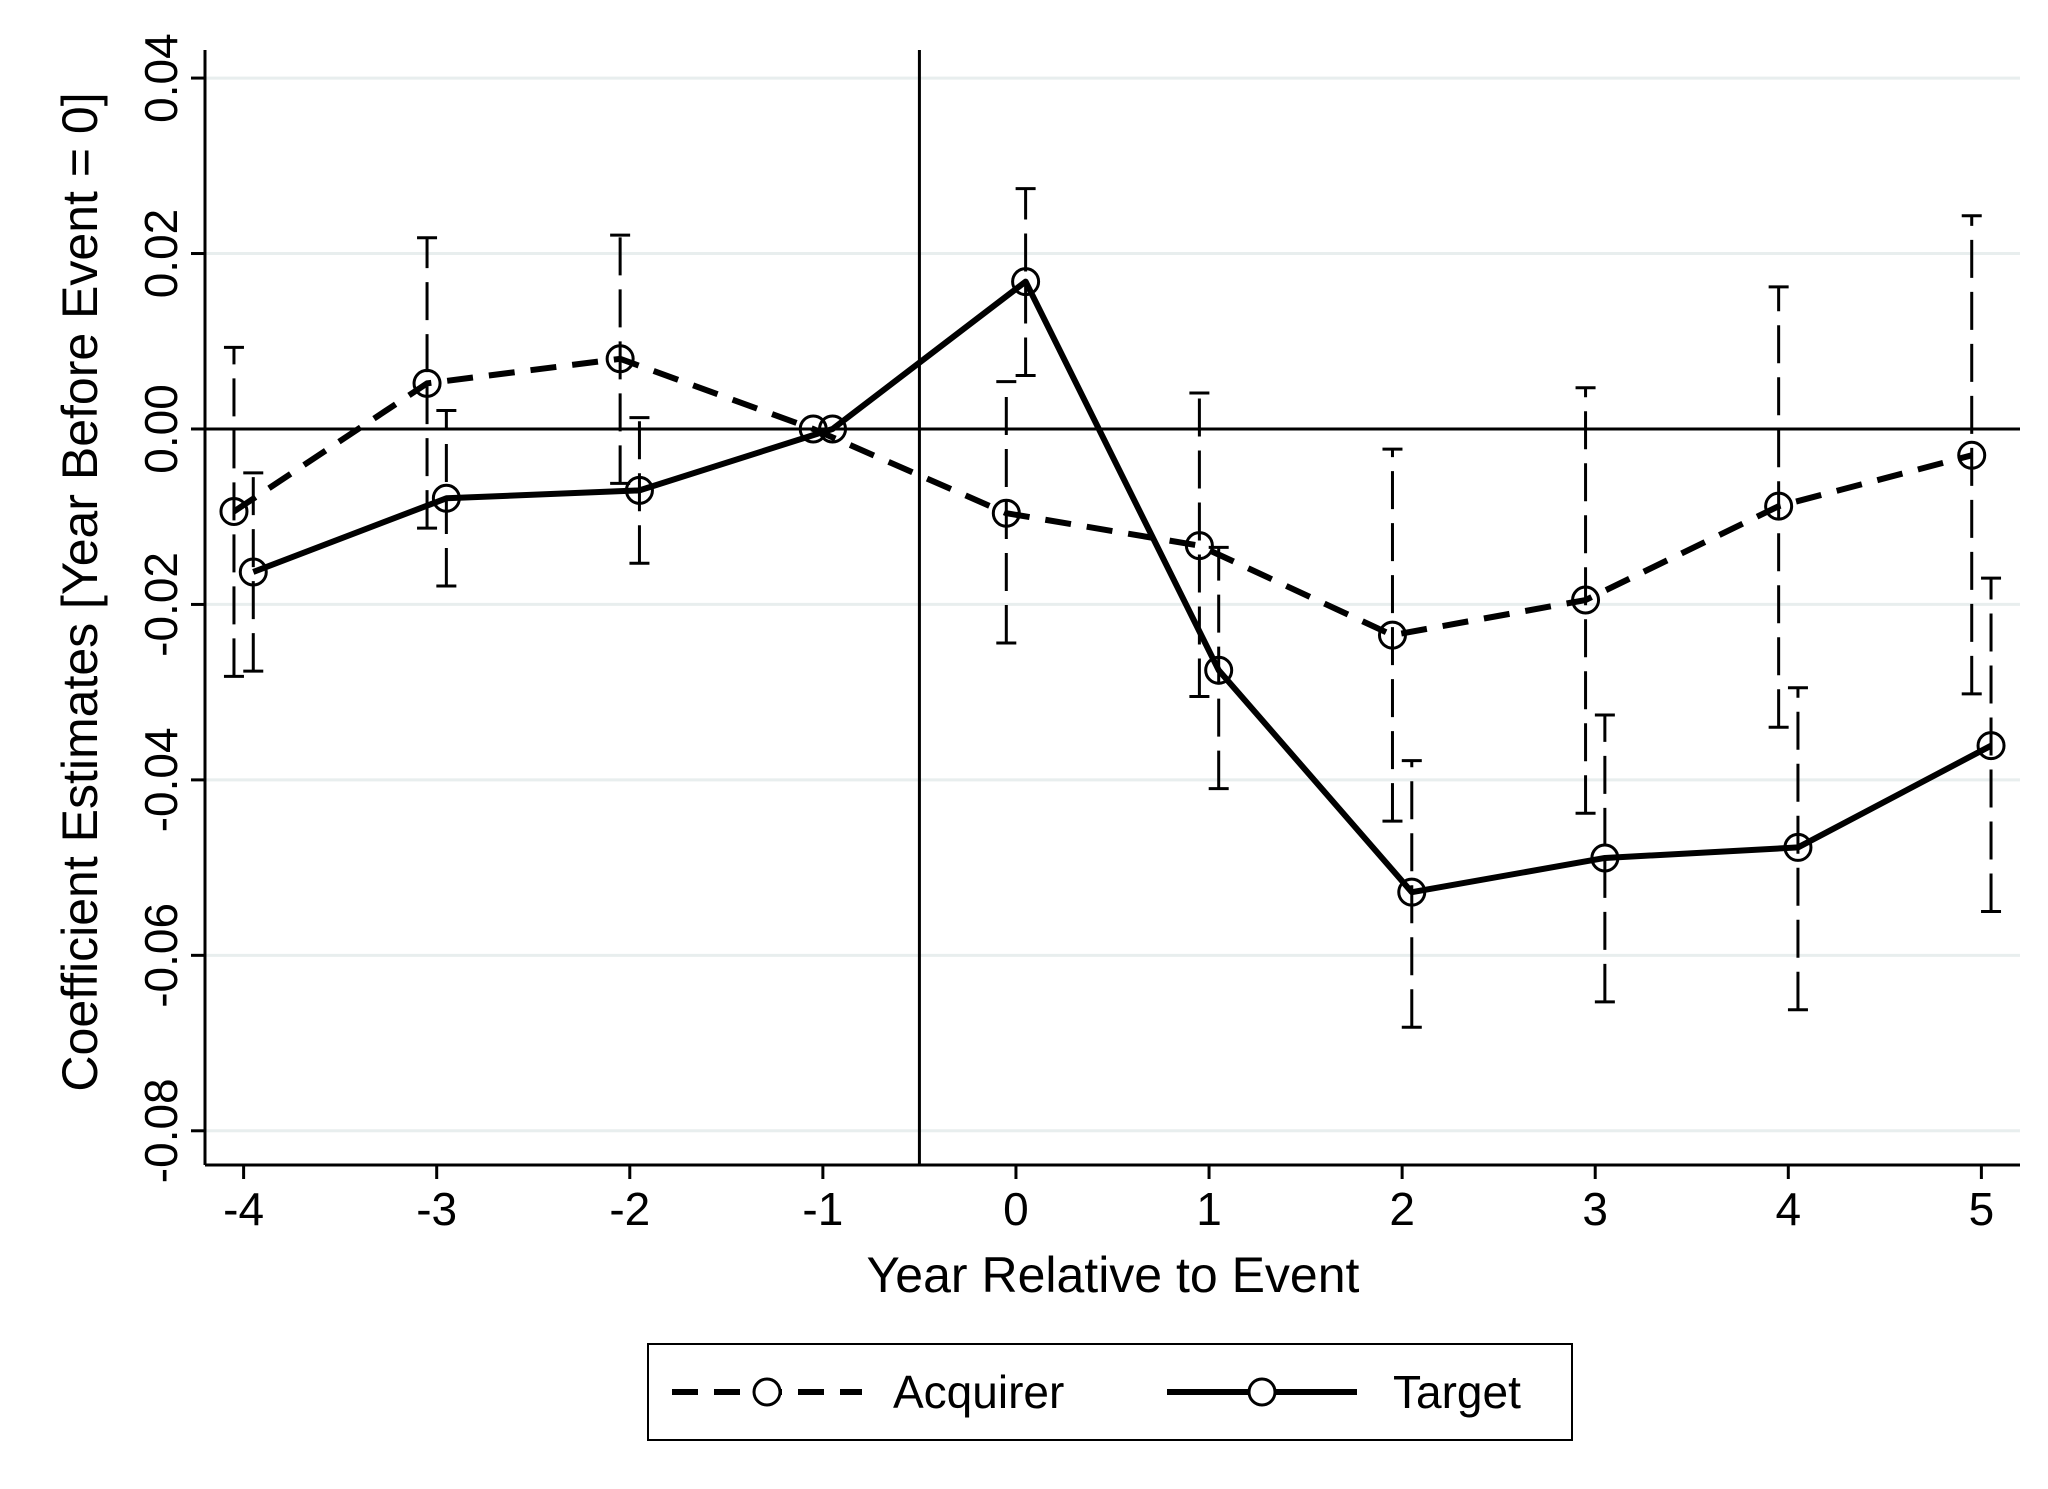  What do you see at coordinates (1016, 1209) in the screenshot?
I see `x-tick-label: 0` at bounding box center [1016, 1209].